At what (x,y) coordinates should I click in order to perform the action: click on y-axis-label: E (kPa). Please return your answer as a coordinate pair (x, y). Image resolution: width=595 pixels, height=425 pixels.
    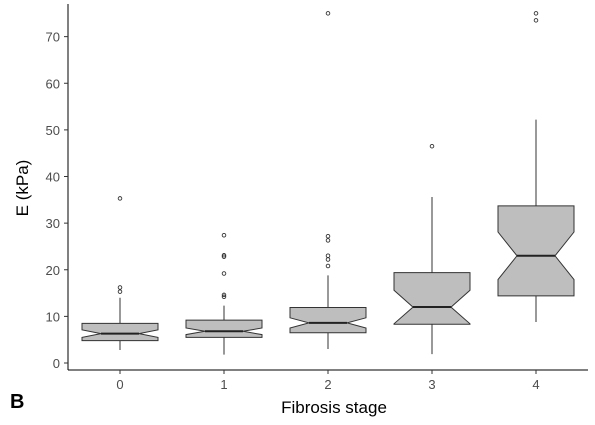
    Looking at the image, I should click on (22, 188).